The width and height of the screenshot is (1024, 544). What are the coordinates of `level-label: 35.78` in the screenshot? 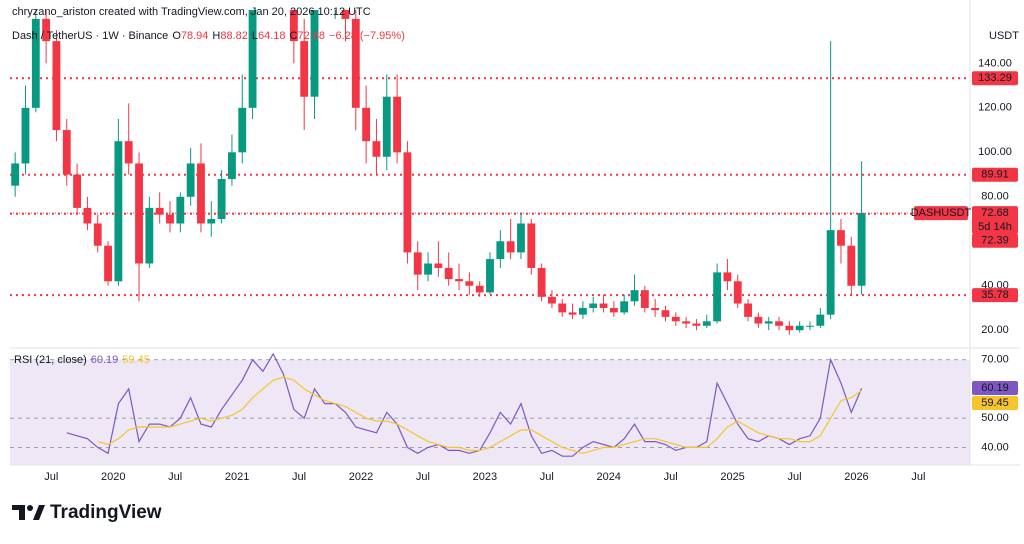 It's located at (995, 295).